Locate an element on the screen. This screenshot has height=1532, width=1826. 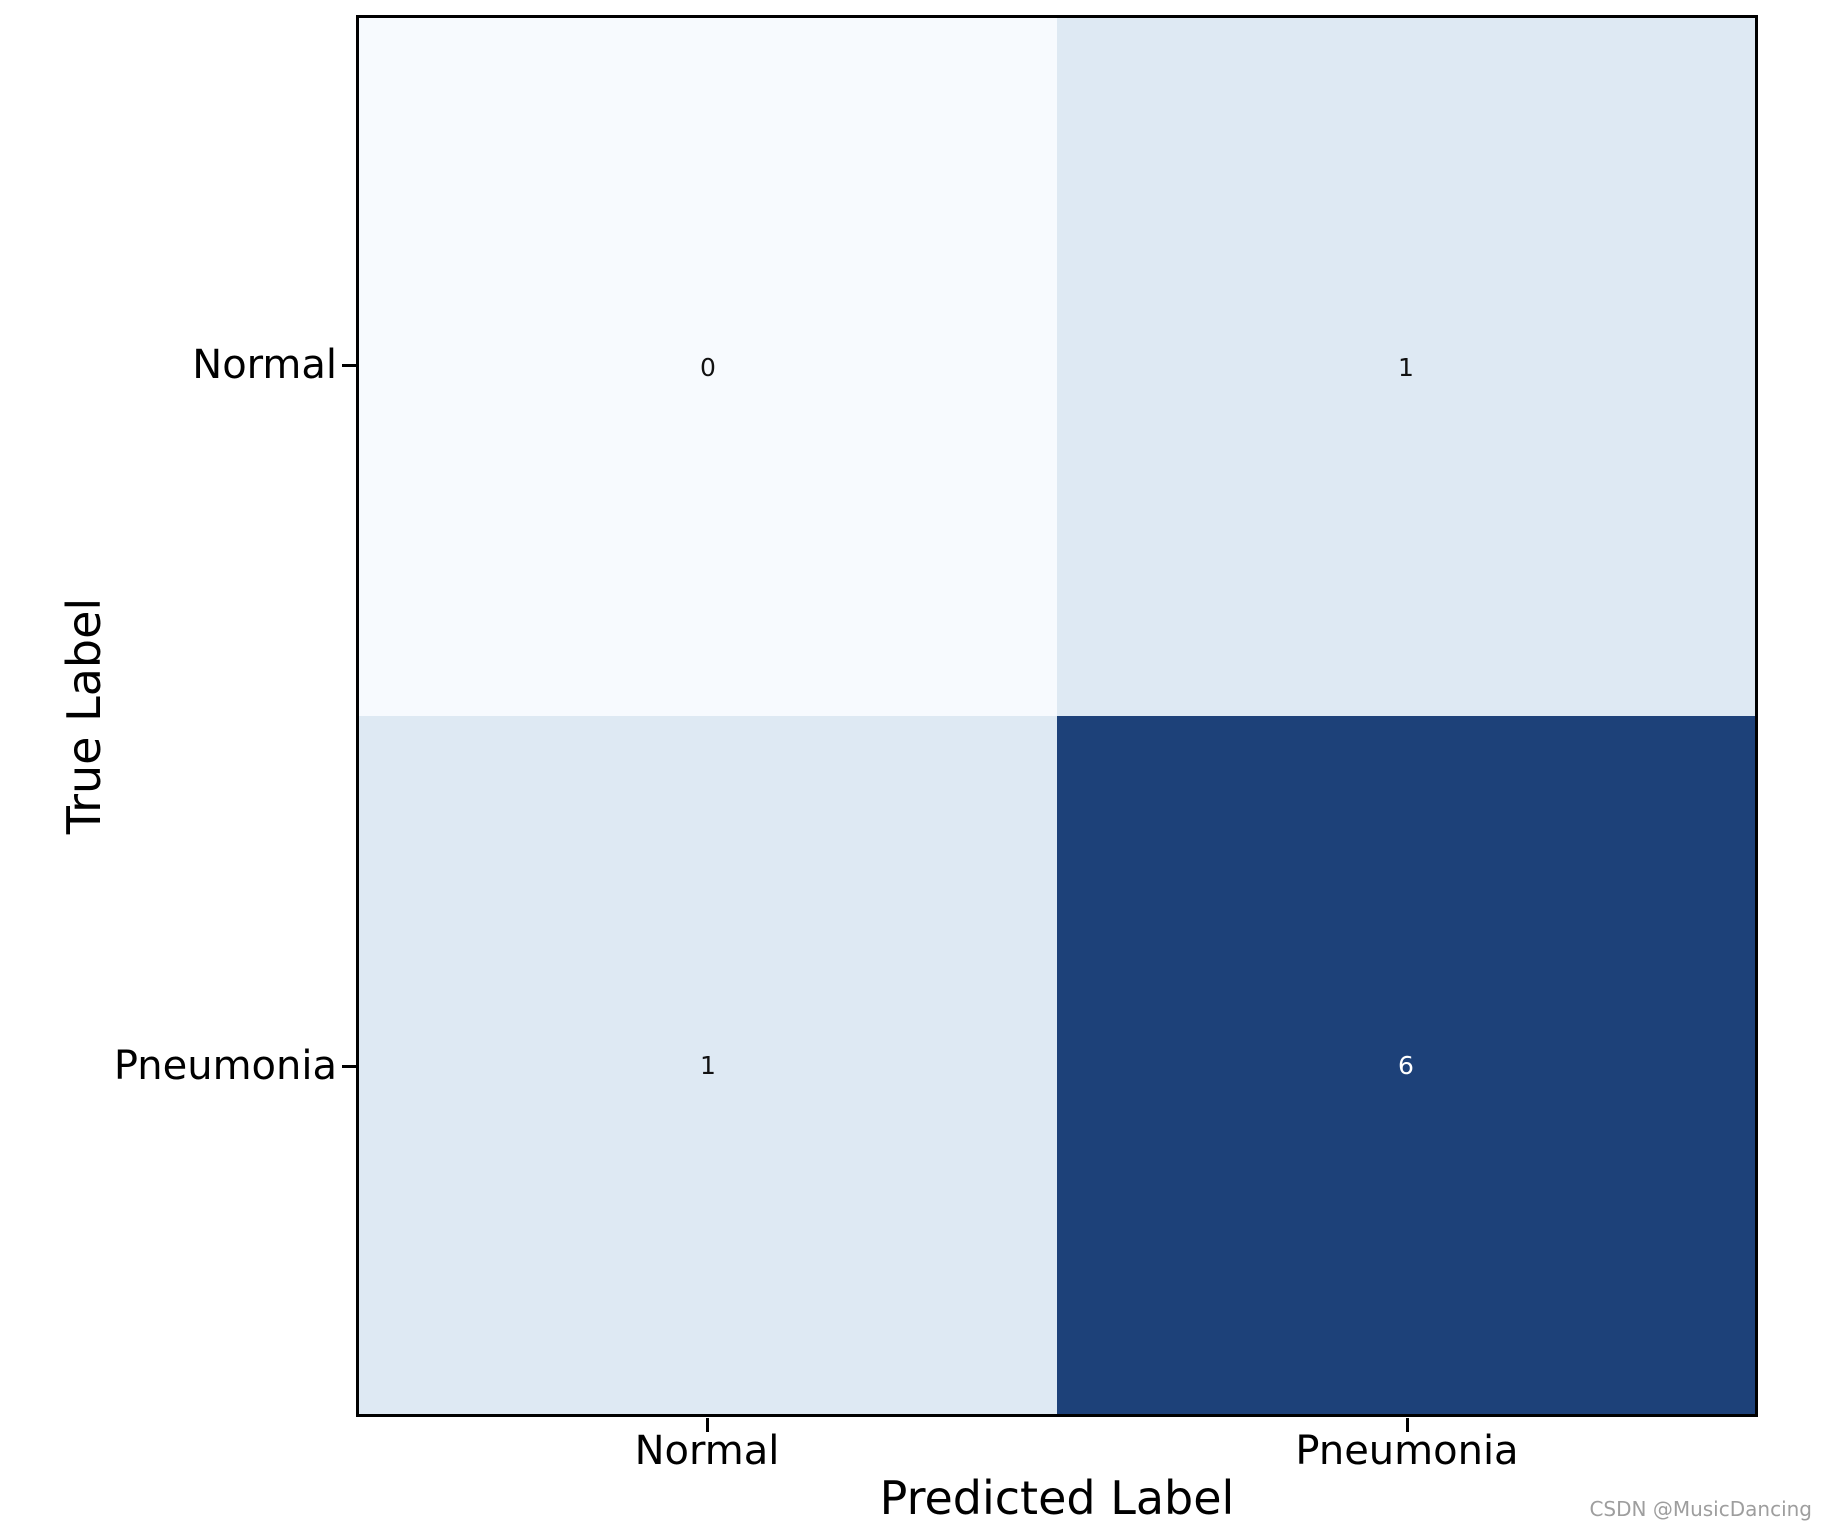
x-axis-title: Predicted Label is located at coordinates (1057, 1498).